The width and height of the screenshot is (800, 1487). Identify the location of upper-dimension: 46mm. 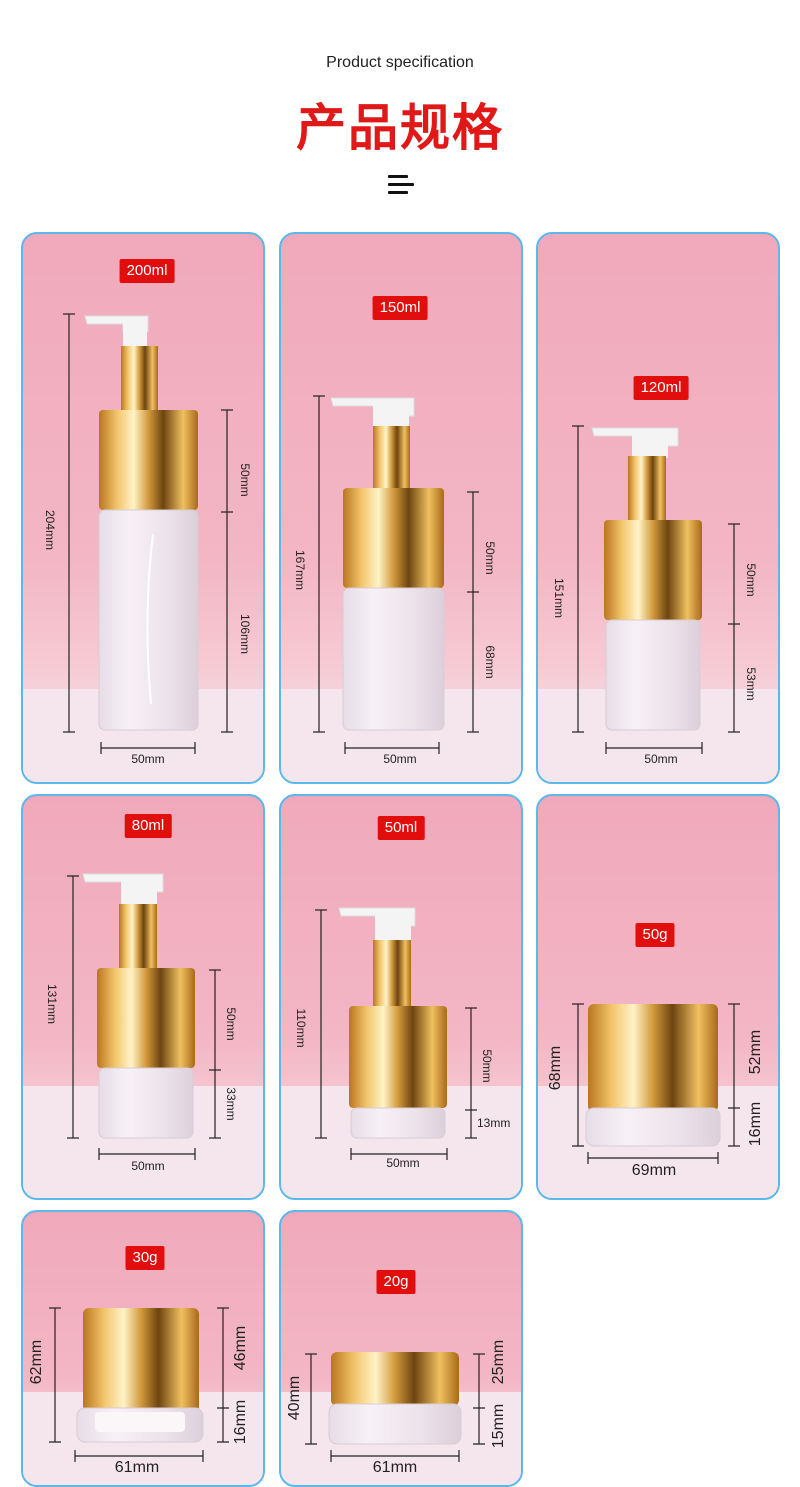
(240, 1348).